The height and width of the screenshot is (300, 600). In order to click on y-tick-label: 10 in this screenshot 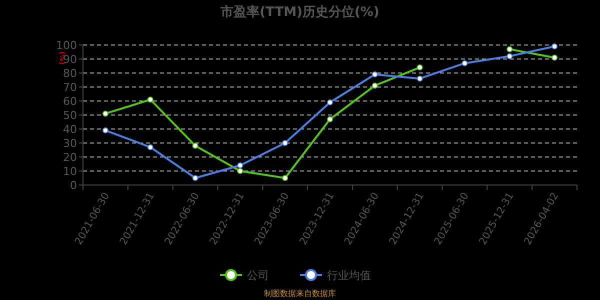, I will do `click(70, 171)`.